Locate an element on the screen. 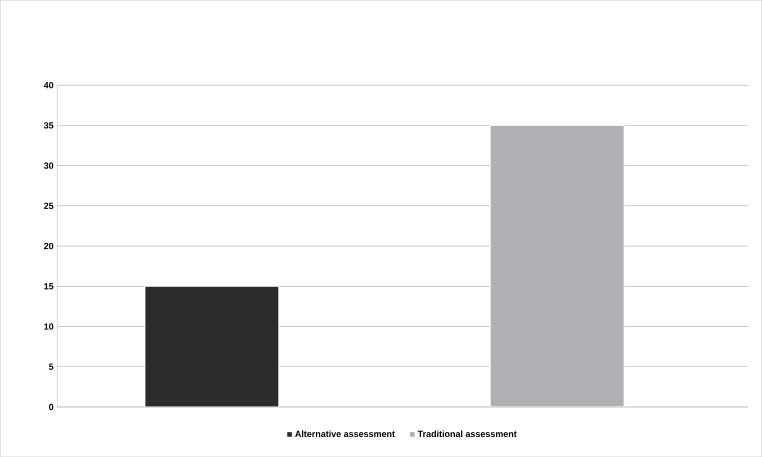  y-tick-label: 5 is located at coordinates (51, 367).